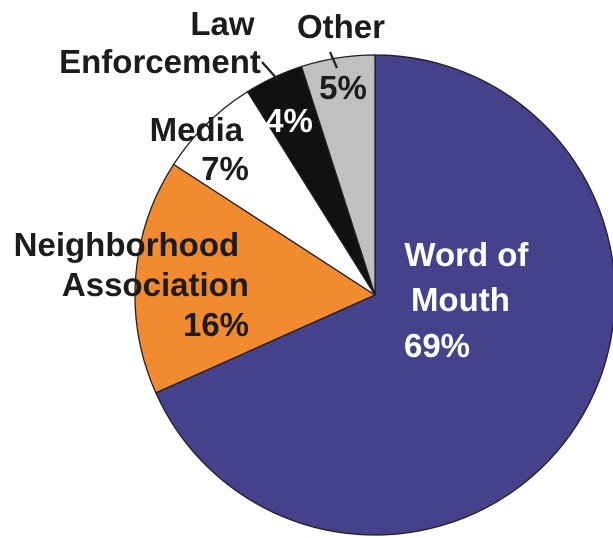  I want to click on slice-pct-other: 5%, so click(343, 87).